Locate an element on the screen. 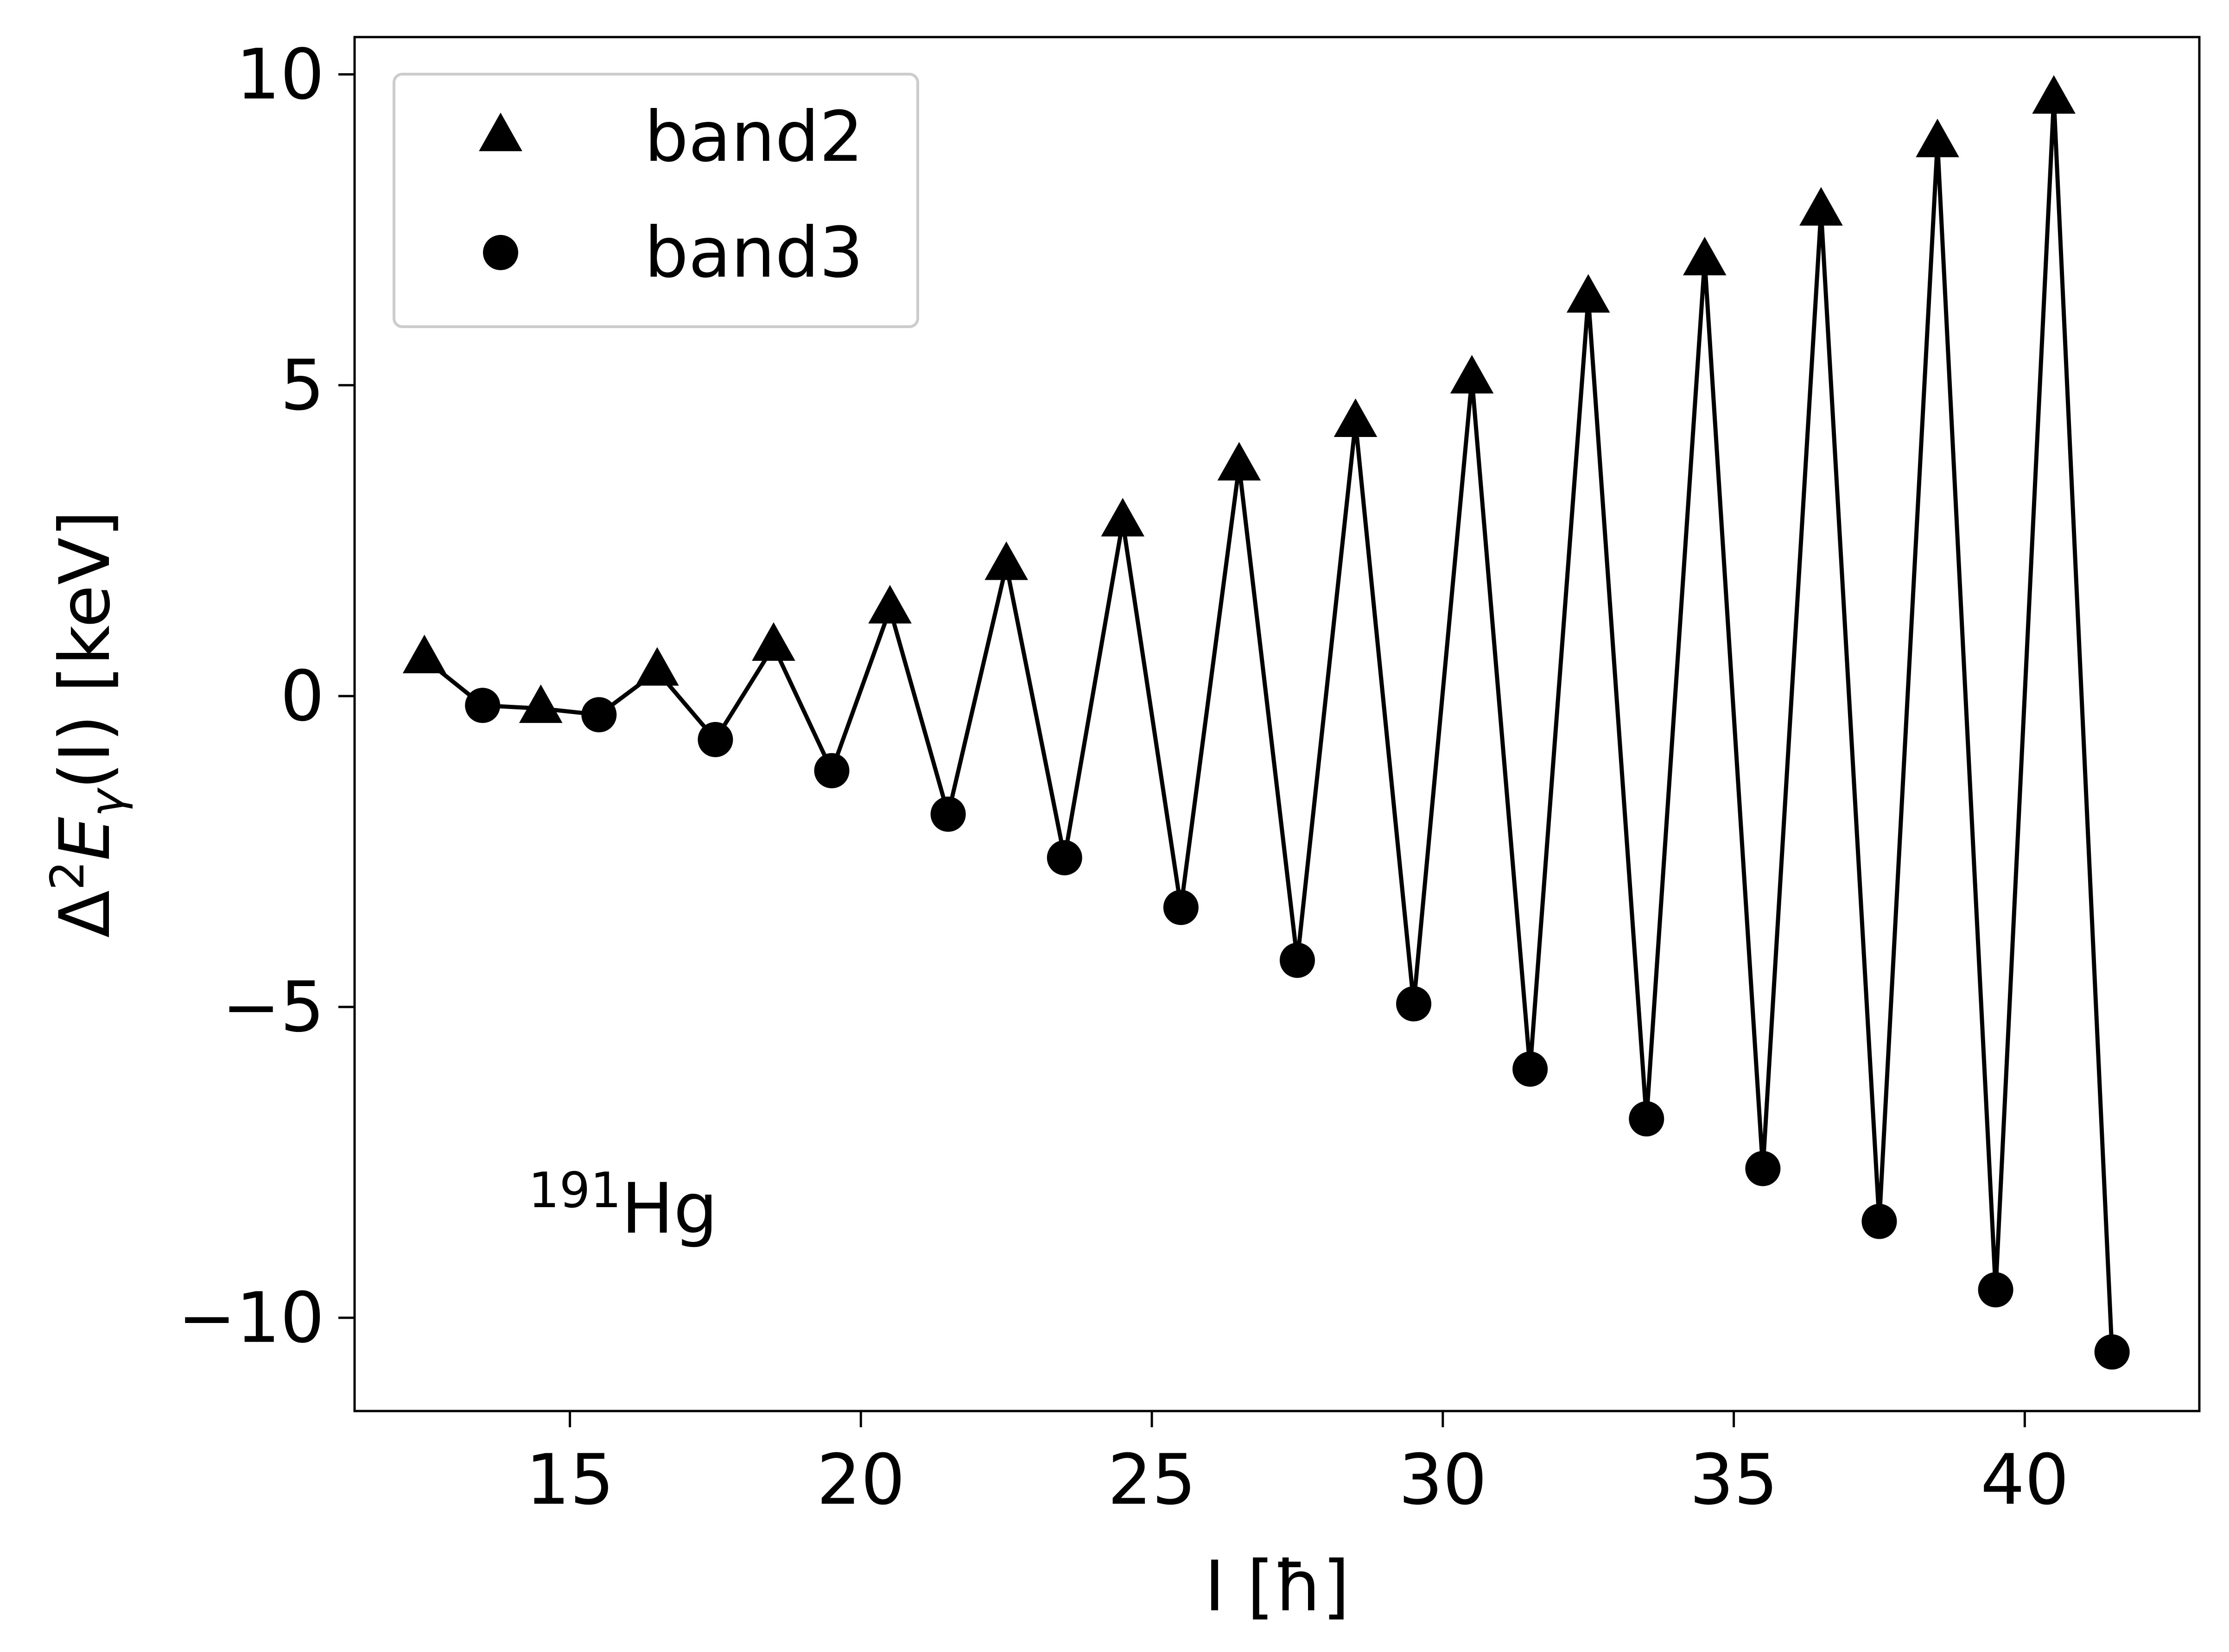  y-axis-label: Δ2Eγ(I) [keV] is located at coordinates (87, 724).